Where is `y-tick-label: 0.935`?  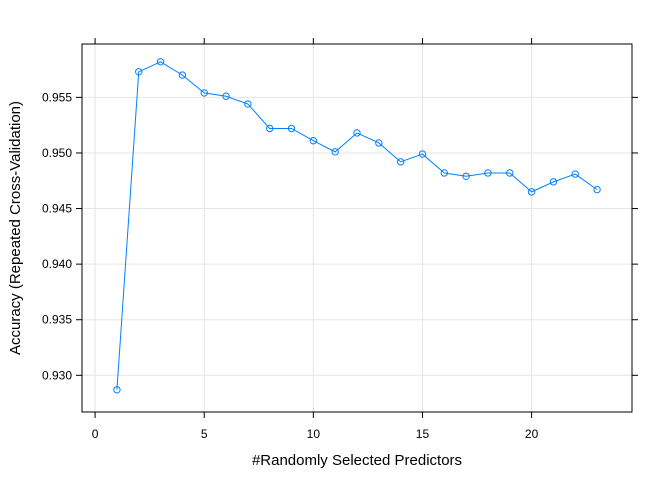
y-tick-label: 0.935 is located at coordinates (57, 320).